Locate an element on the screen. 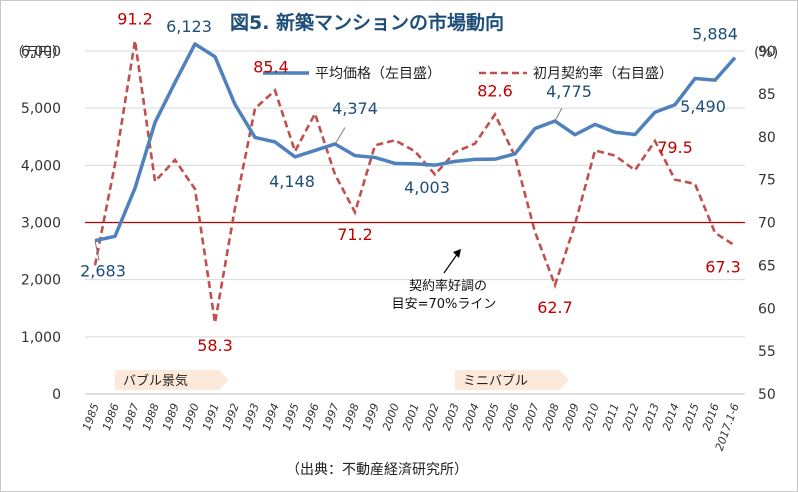  reference-label-line1: 契約率好調の is located at coordinates (448, 286).